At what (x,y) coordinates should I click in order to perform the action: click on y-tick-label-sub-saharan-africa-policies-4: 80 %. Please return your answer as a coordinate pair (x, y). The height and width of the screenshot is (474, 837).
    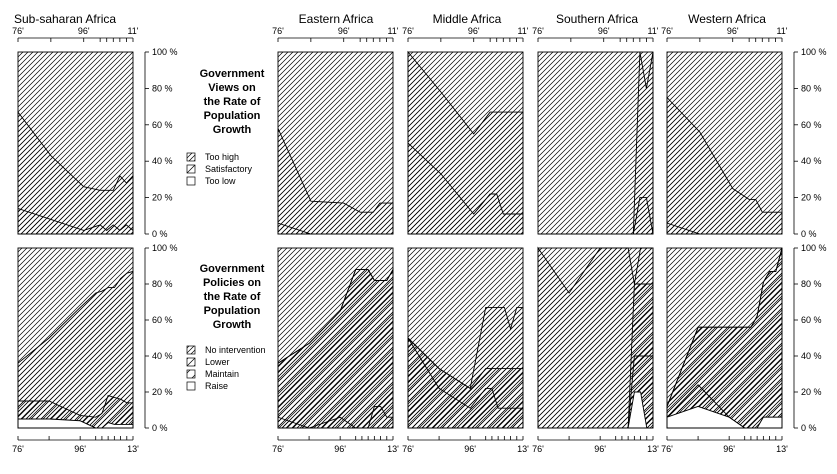
    Looking at the image, I should click on (162, 284).